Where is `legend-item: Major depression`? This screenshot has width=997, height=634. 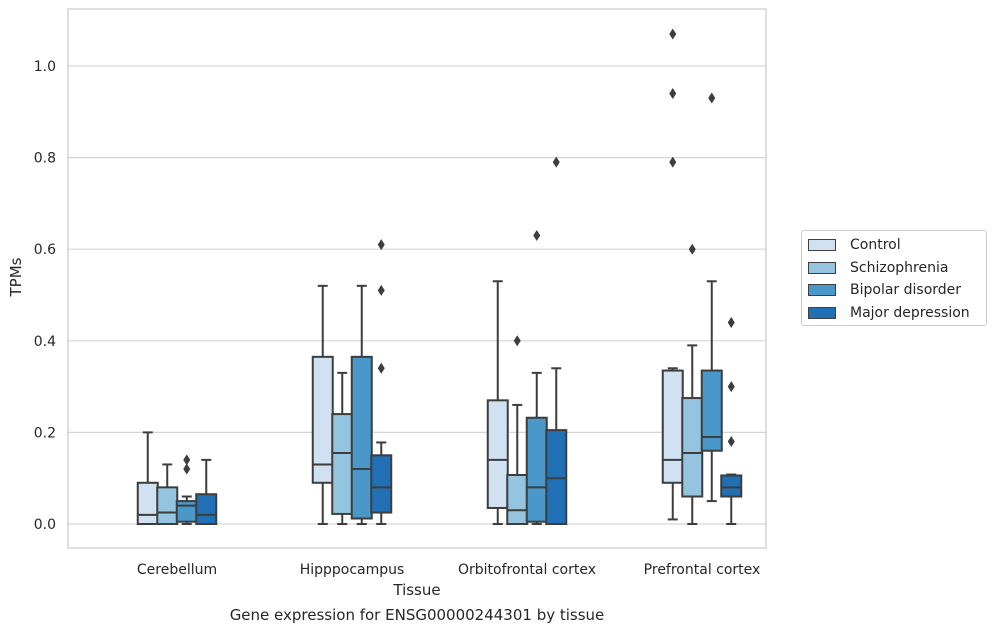
legend-item: Major depression is located at coordinates (889, 313).